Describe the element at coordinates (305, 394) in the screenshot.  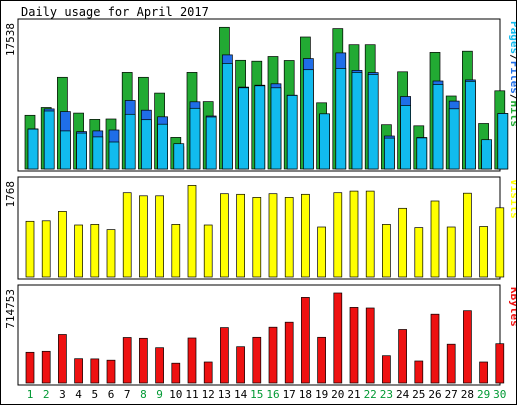
I see `x-tick-label-day-18: 18` at that location.